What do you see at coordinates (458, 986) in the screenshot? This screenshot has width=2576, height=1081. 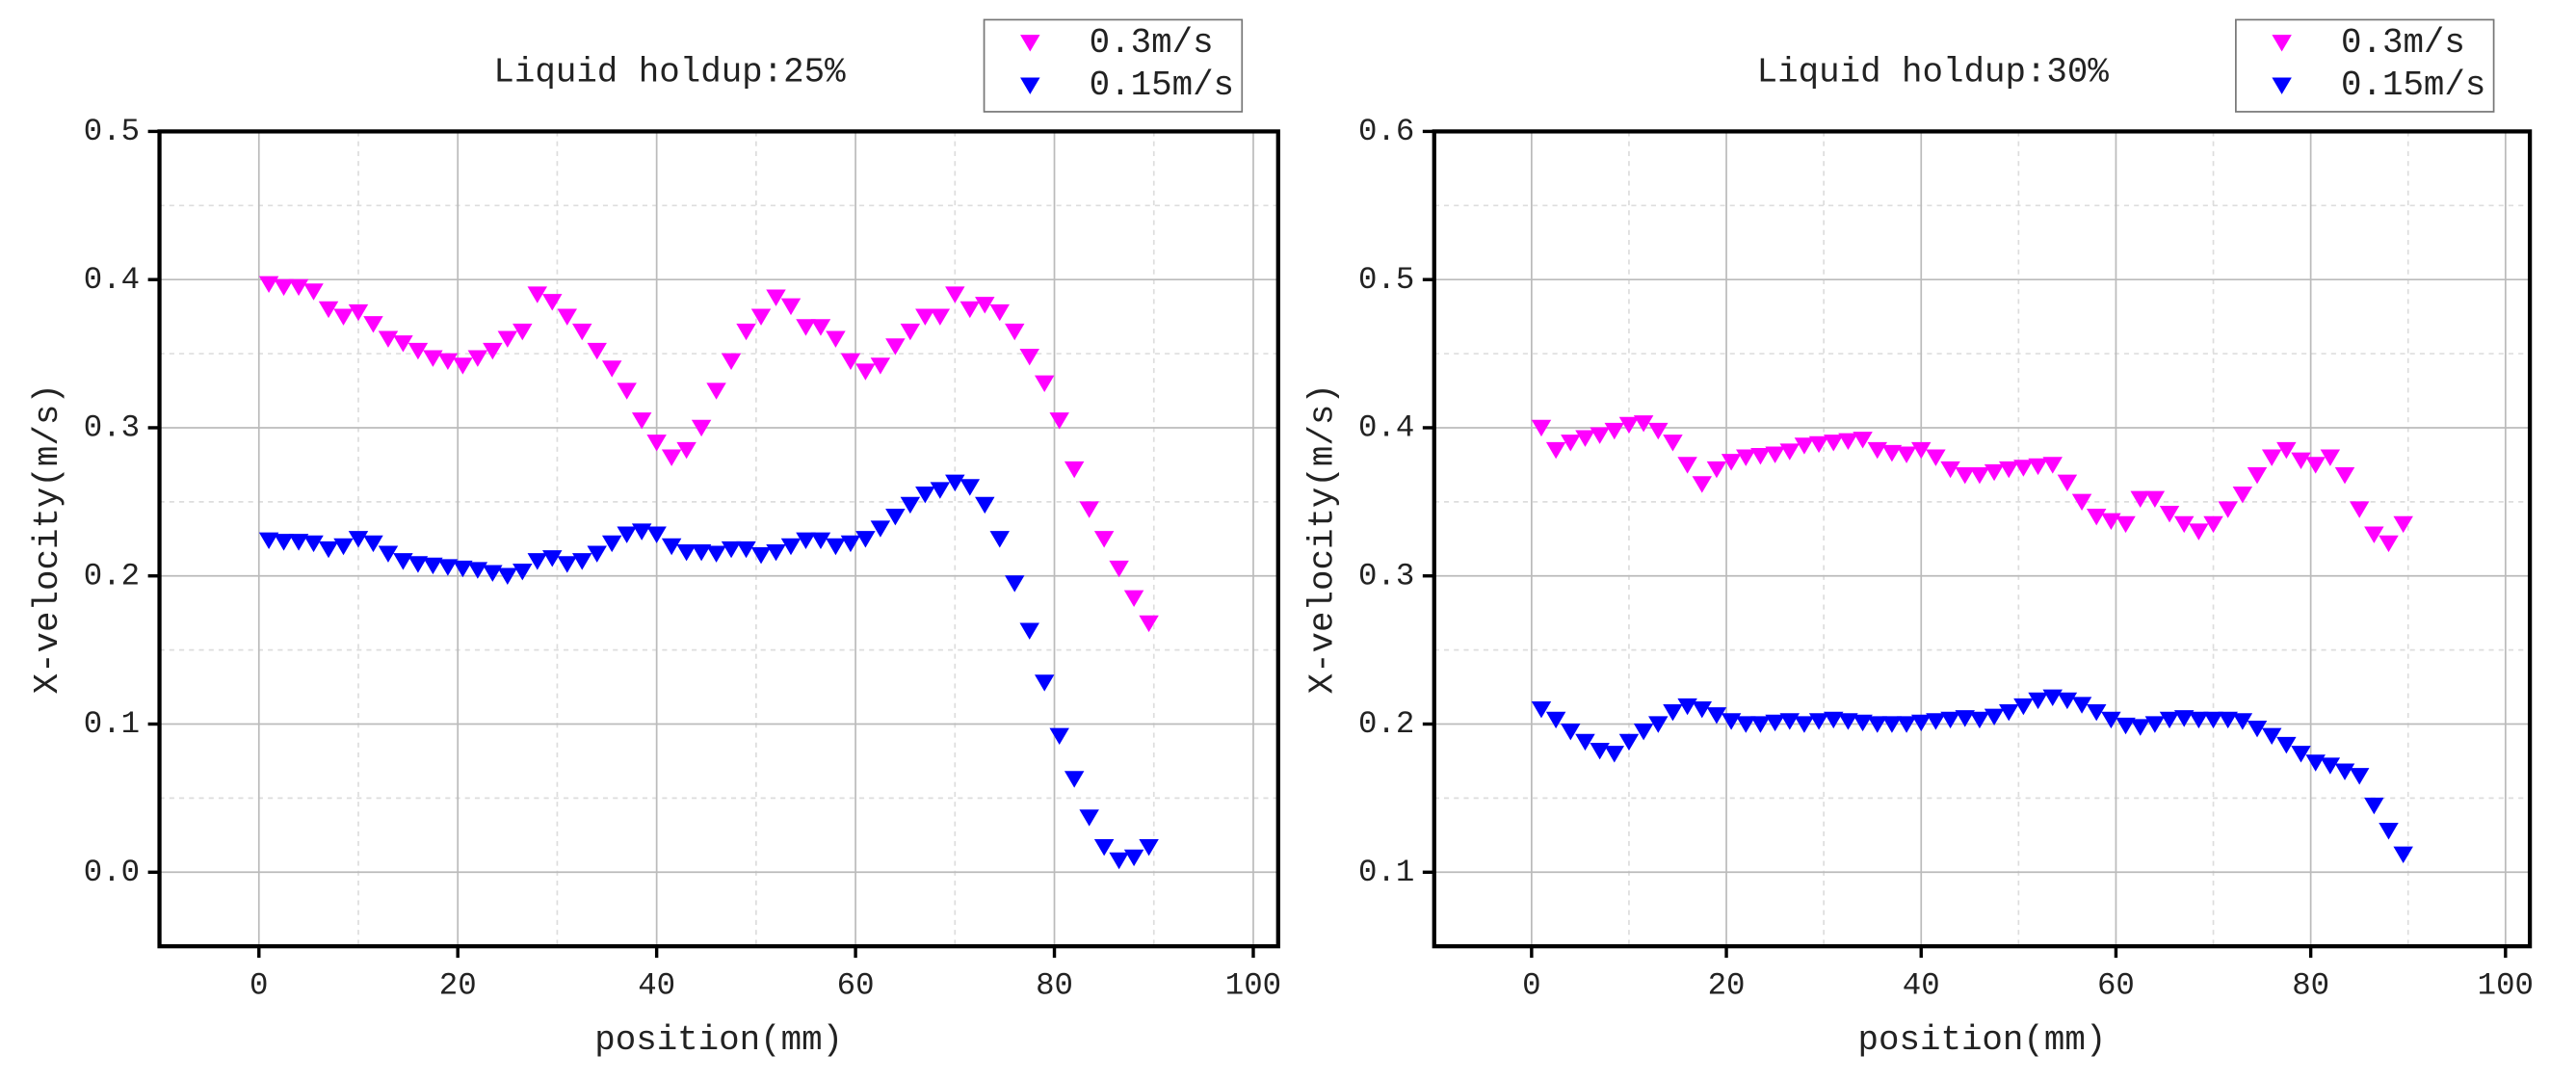 I see `x-tick-label: 20` at bounding box center [458, 986].